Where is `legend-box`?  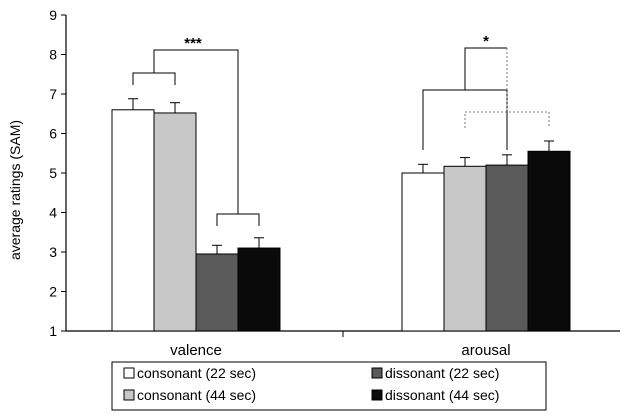 legend-box is located at coordinates (329, 386).